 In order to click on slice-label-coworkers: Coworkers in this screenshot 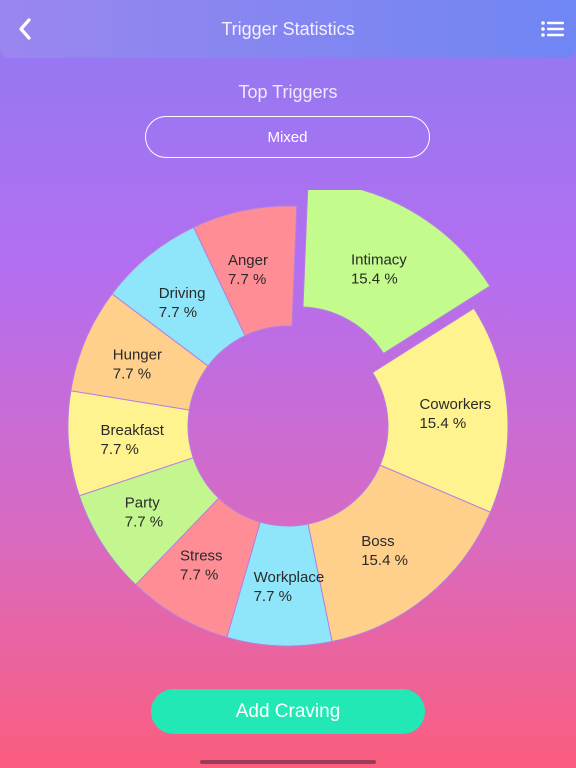, I will do `click(455, 404)`.